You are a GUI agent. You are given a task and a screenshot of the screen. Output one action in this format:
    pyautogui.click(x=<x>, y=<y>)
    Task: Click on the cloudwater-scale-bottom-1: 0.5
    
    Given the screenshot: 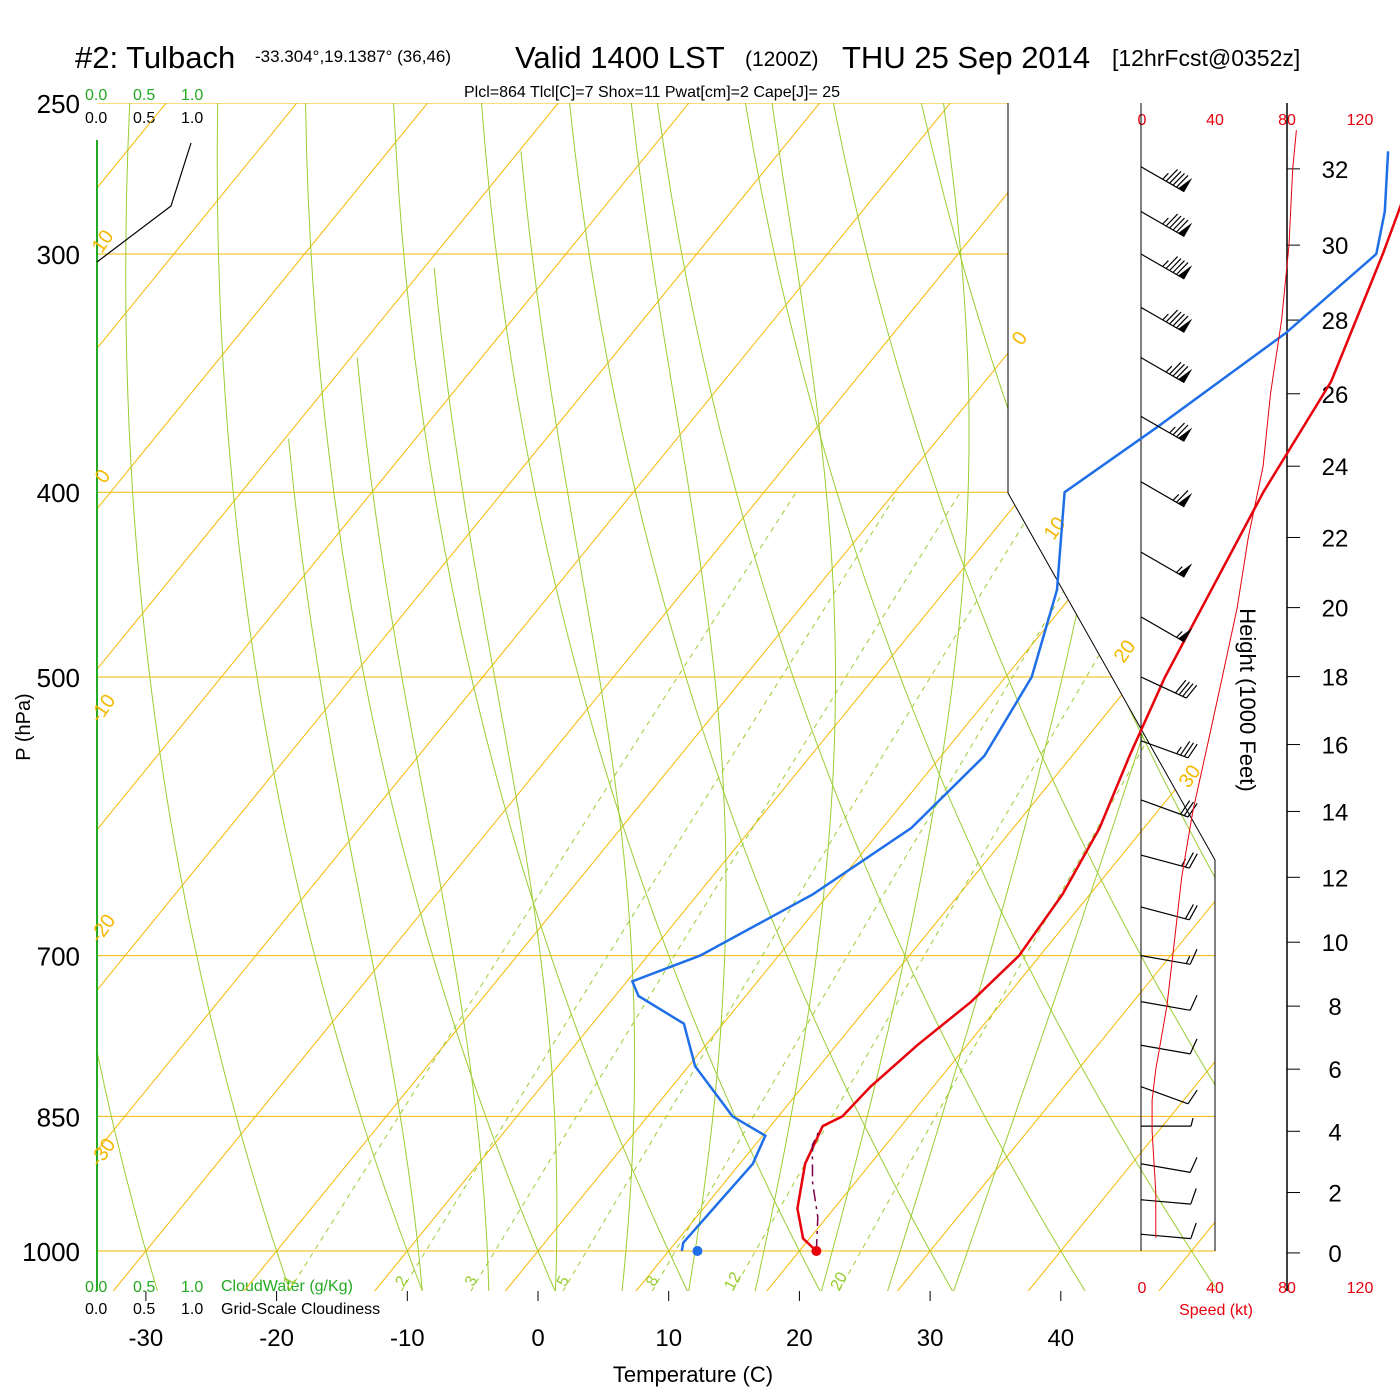 What is the action you would take?
    pyautogui.click(x=144, y=1287)
    